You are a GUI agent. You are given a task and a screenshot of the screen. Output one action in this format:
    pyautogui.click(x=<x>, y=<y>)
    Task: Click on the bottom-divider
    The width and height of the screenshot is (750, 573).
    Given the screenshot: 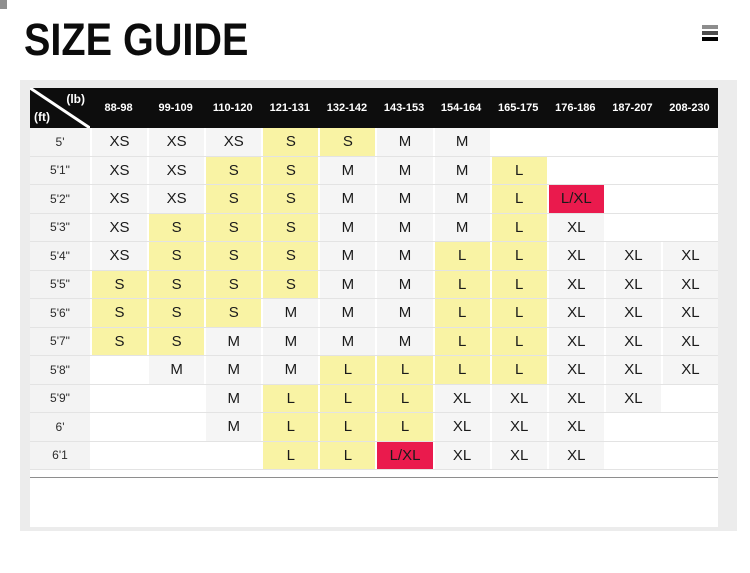 What is the action you would take?
    pyautogui.click(x=374, y=477)
    